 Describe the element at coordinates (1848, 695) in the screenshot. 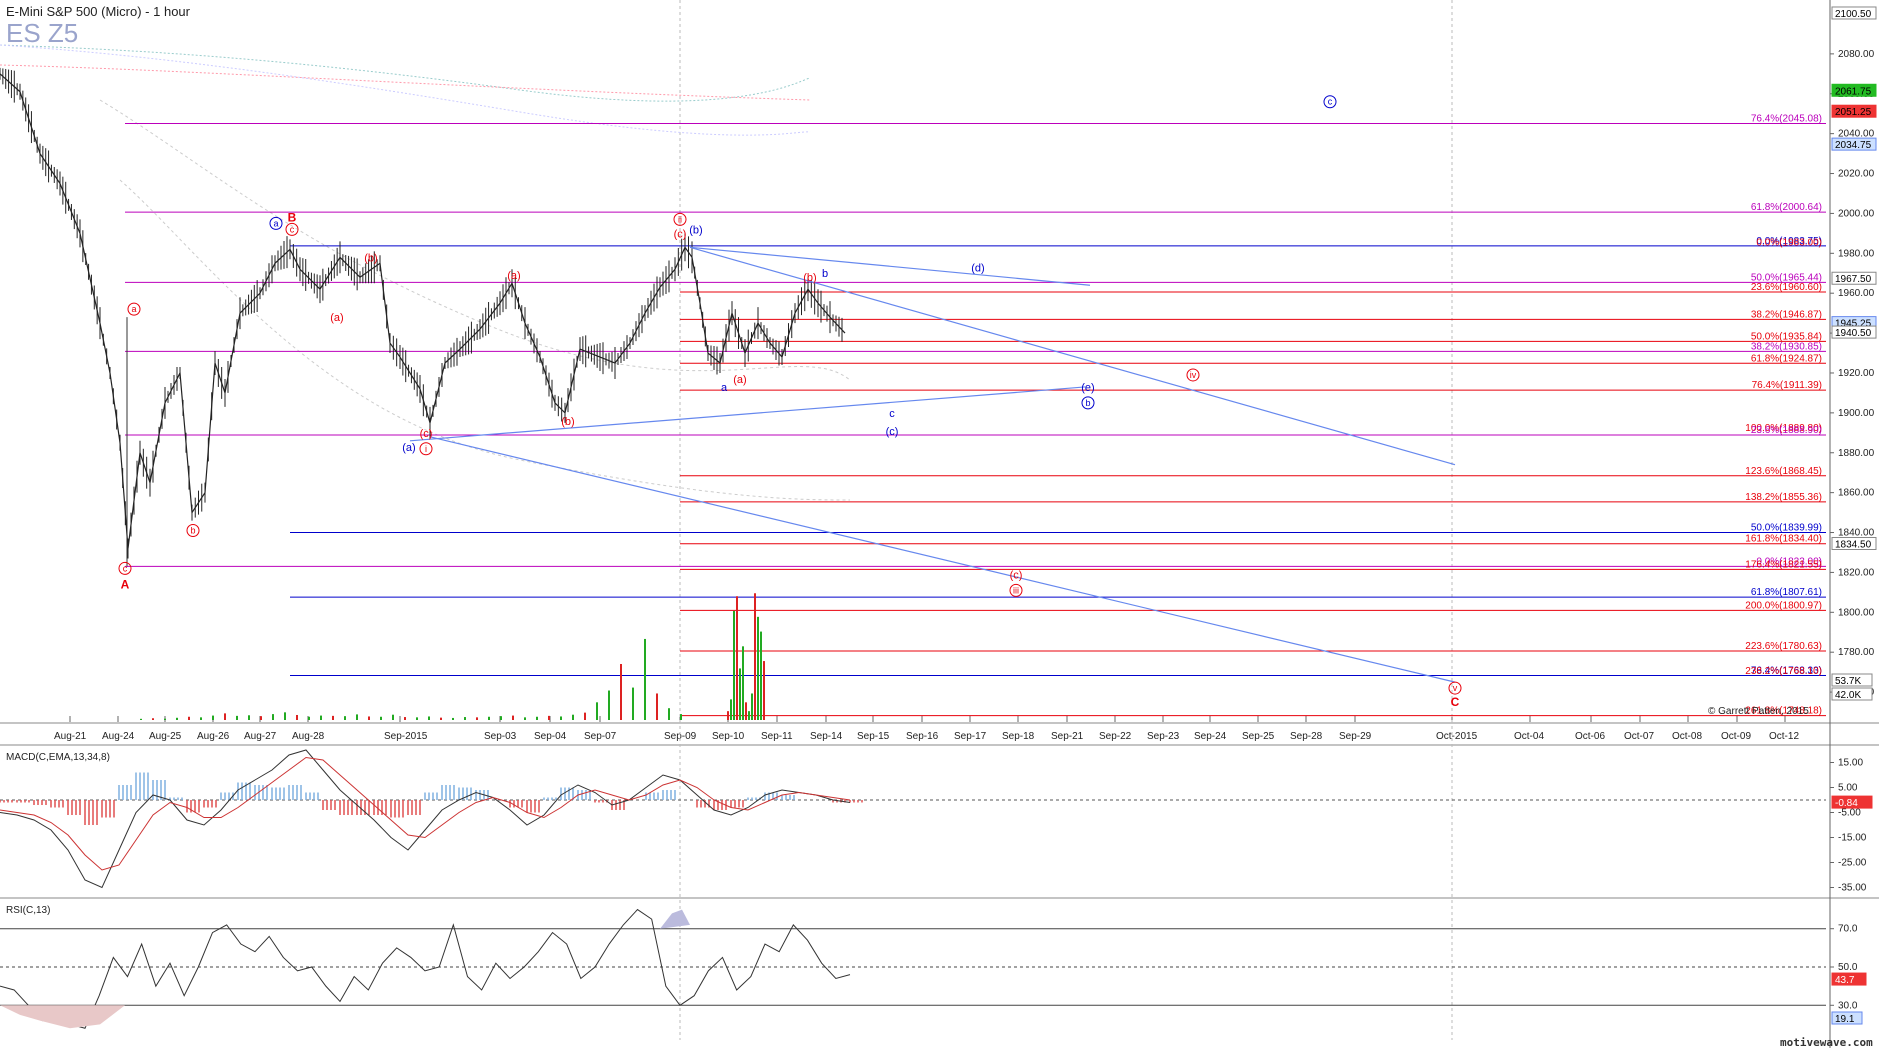

I see `volume-flag-label: 42.0K` at that location.